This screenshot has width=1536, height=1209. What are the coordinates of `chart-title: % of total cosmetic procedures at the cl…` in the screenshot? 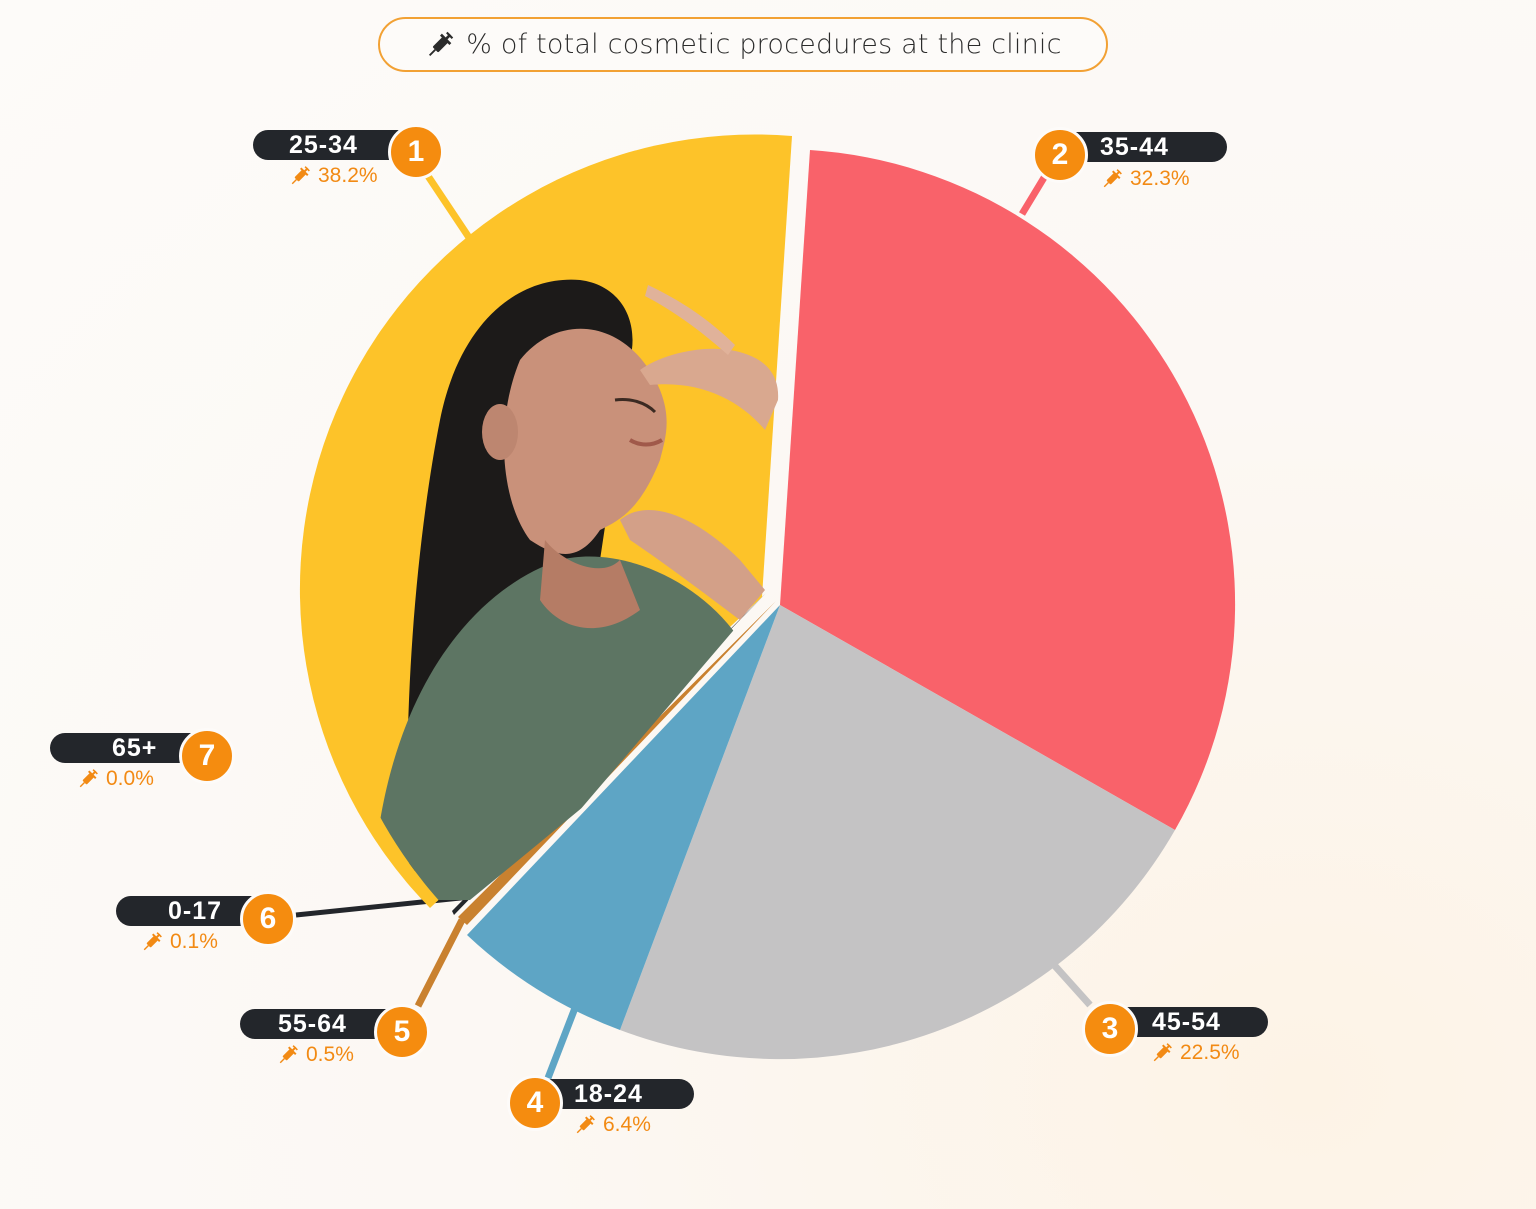 It's located at (743, 44).